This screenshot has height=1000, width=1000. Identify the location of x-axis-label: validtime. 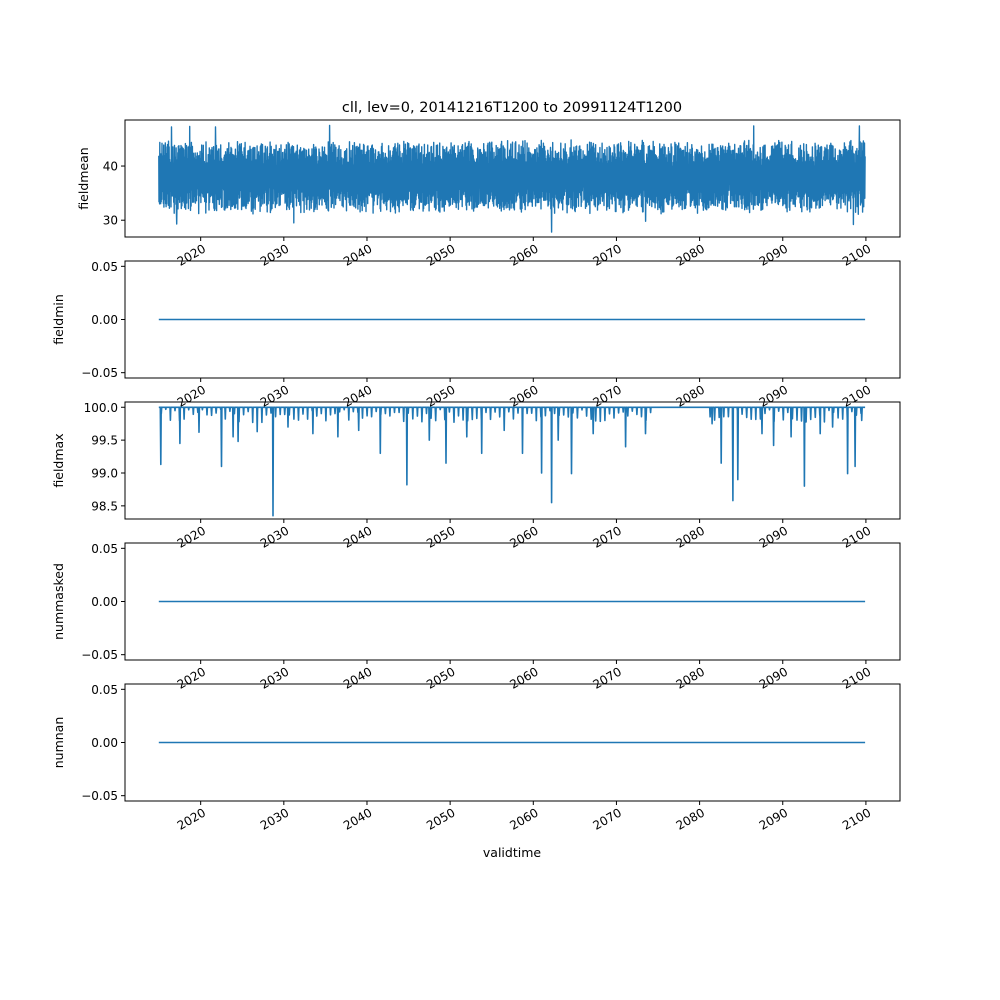
(512, 852).